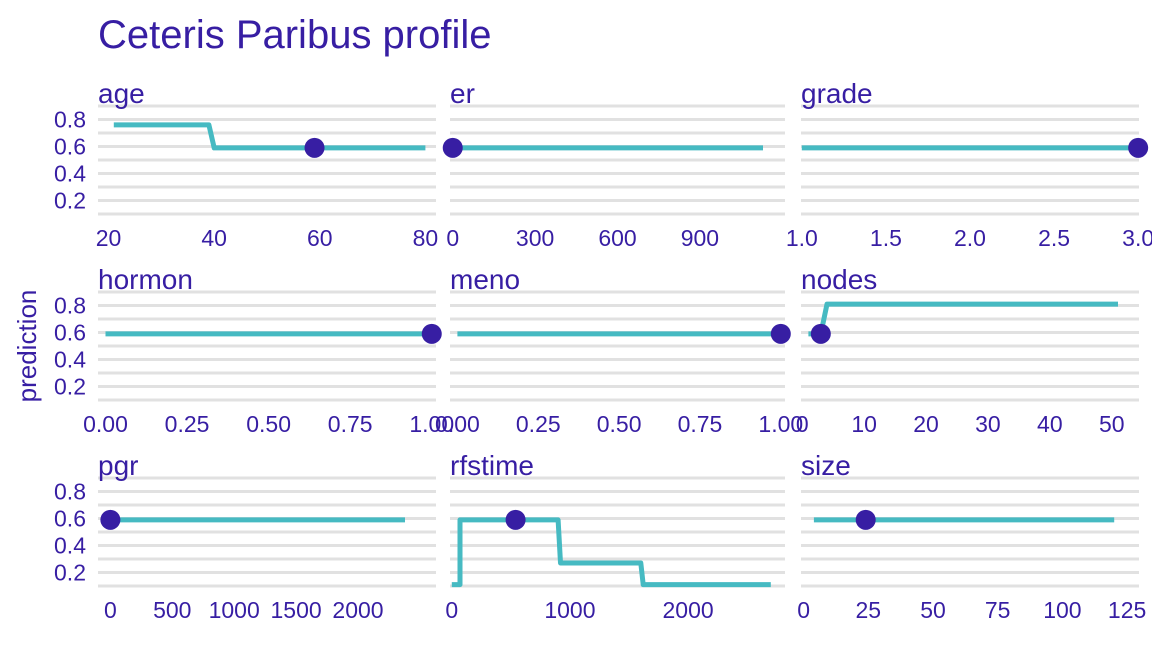  Describe the element at coordinates (27, 346) in the screenshot. I see `y-axis-label: prediction` at that location.